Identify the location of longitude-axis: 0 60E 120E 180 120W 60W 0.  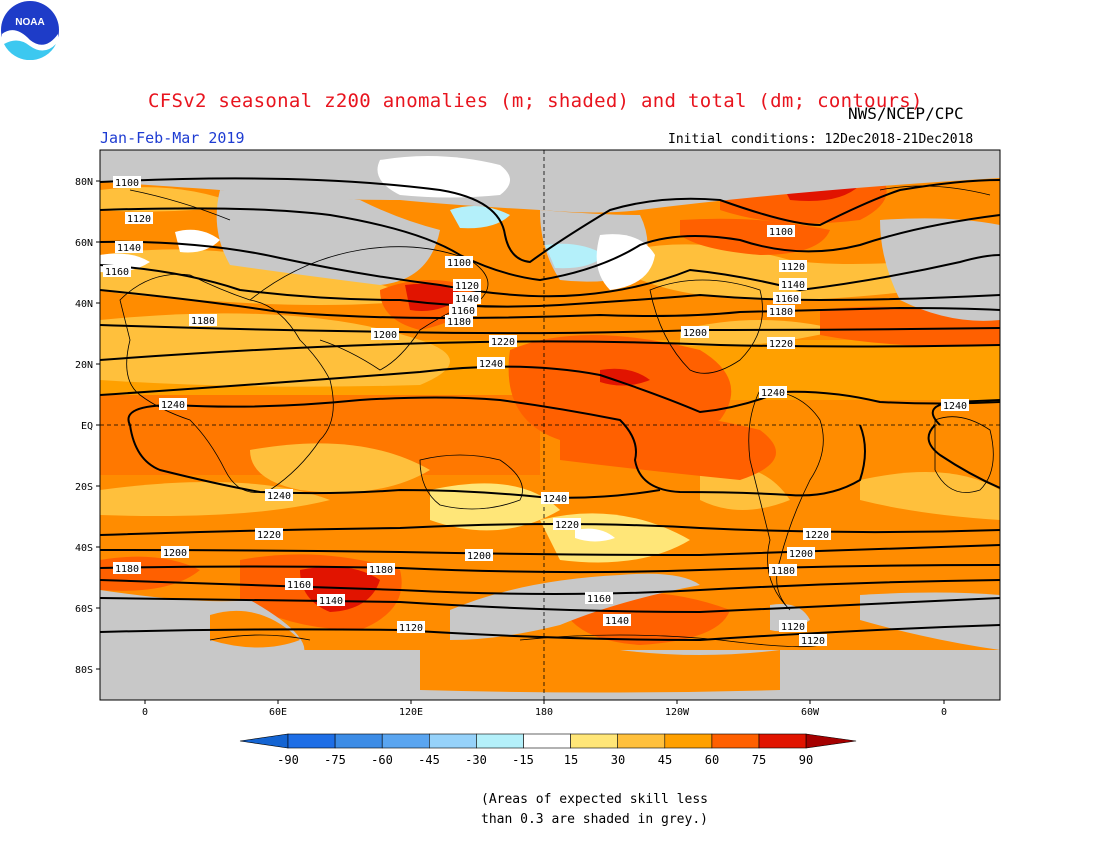
(544, 709).